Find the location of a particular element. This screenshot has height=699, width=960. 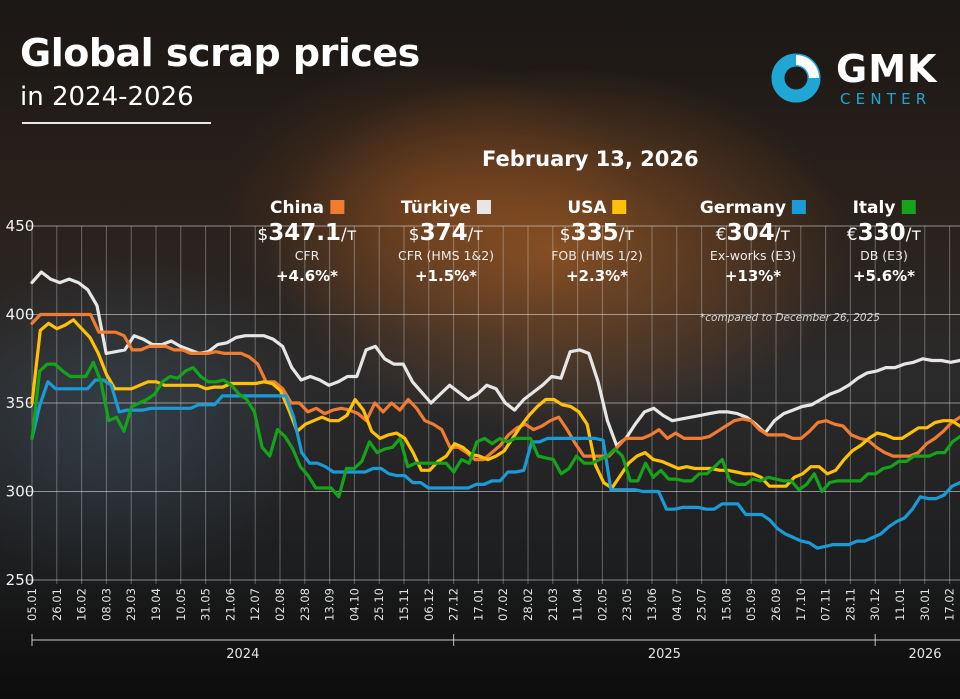

x-tick-label: 07.11 is located at coordinates (826, 604).